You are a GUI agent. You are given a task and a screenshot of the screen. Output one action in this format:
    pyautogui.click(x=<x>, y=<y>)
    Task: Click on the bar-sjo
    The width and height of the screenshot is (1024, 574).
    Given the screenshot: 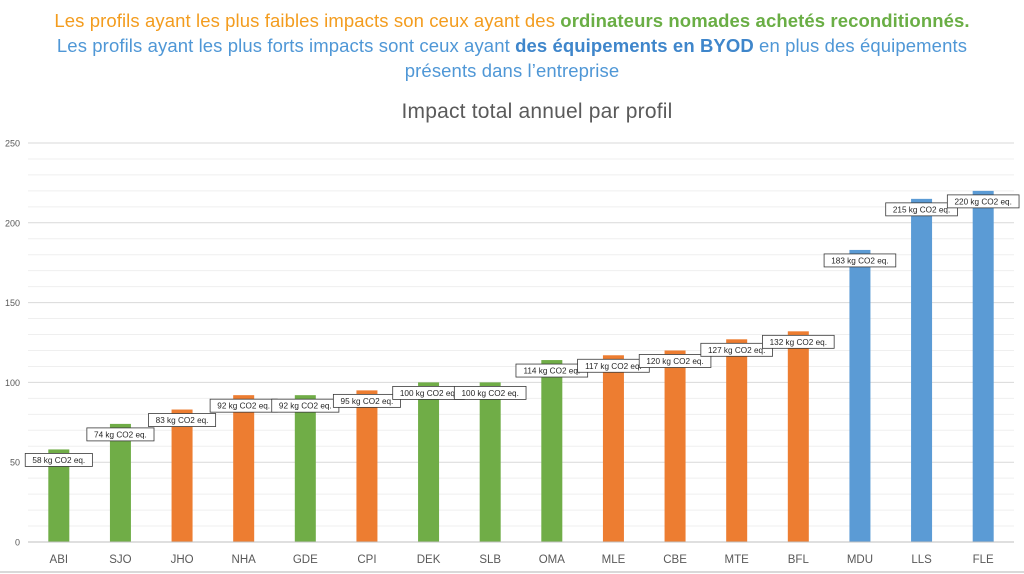 What is the action you would take?
    pyautogui.click(x=120, y=482)
    